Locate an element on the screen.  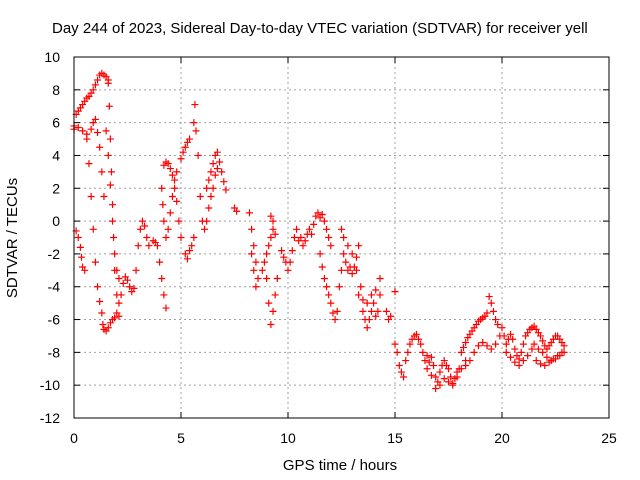
y-tick-label: 4 is located at coordinates (56, 155).